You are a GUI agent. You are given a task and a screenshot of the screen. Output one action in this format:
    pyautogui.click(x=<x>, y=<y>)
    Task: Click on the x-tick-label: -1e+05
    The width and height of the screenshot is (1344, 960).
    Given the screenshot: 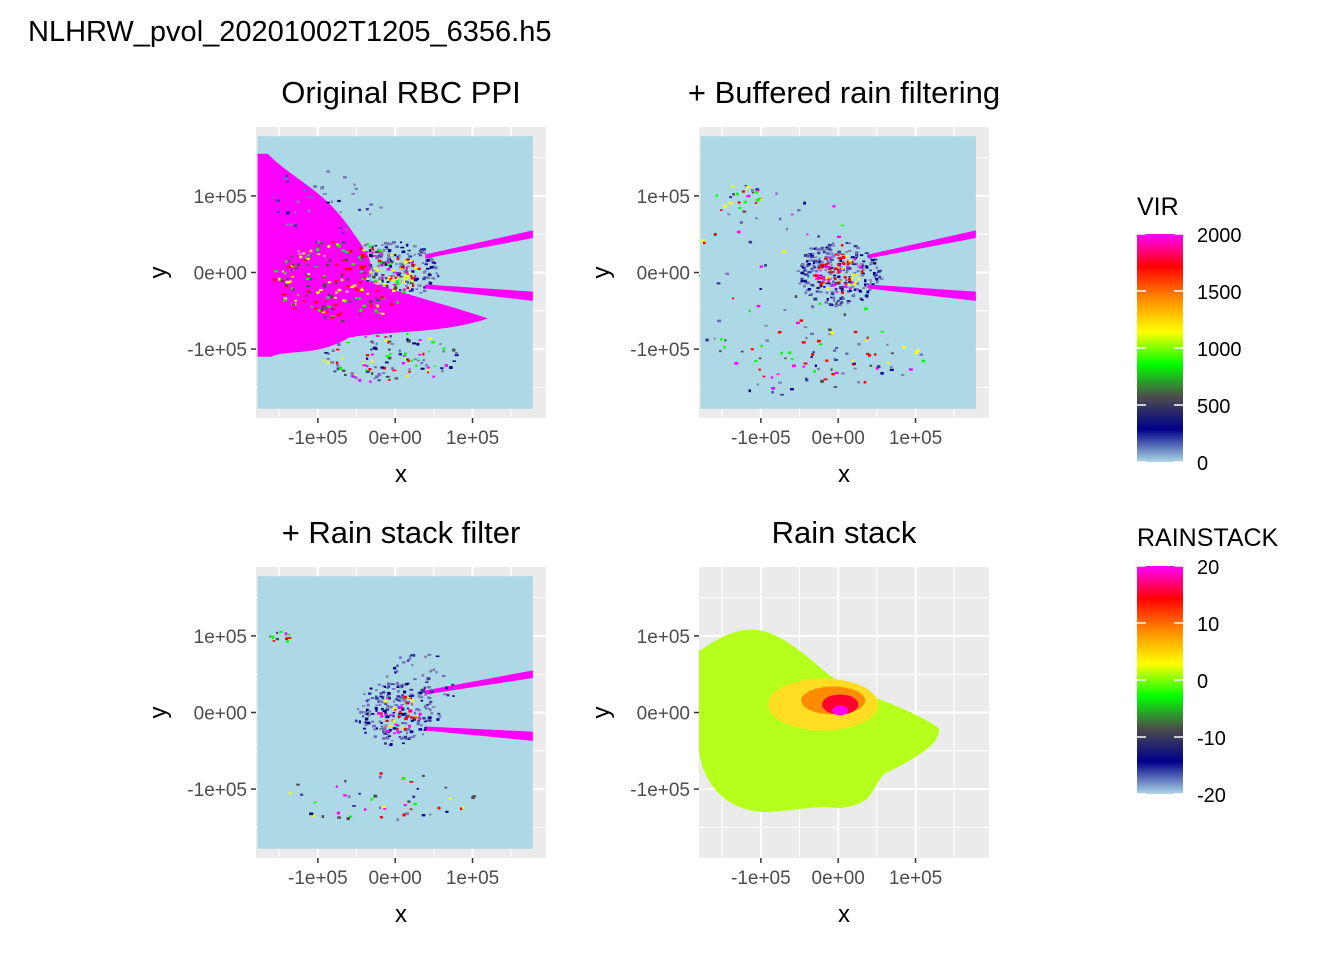 What is the action you would take?
    pyautogui.click(x=761, y=878)
    